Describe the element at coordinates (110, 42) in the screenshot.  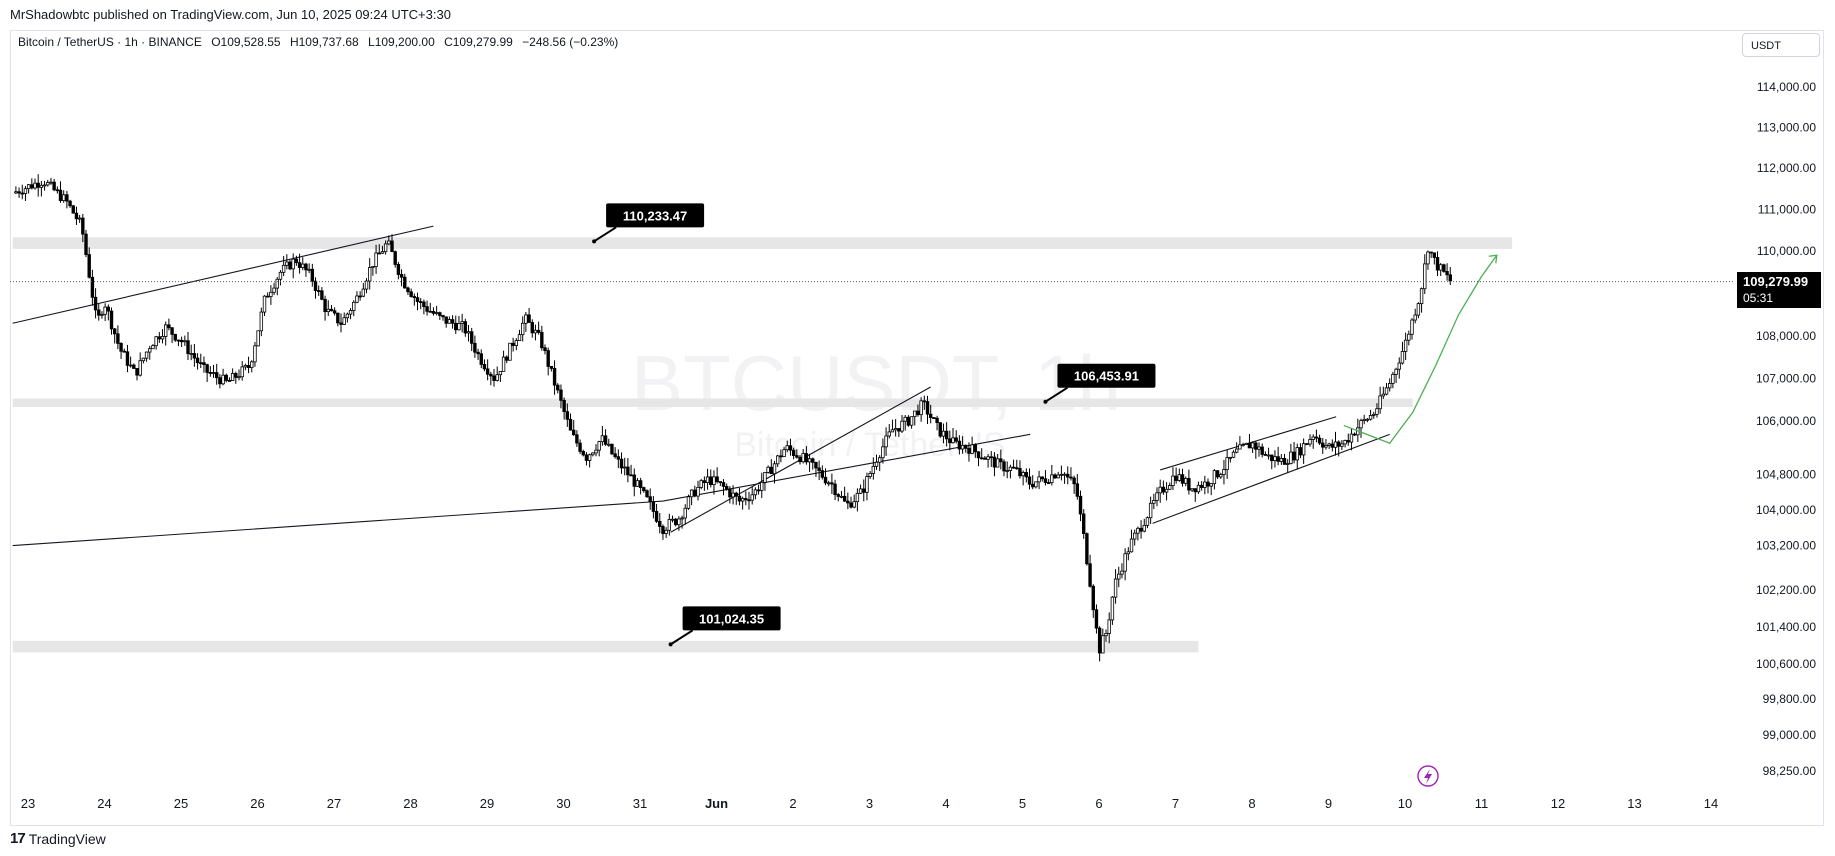
I see `symbol-name: Bitcoin / TetherUS · 1h · BINANCE` at that location.